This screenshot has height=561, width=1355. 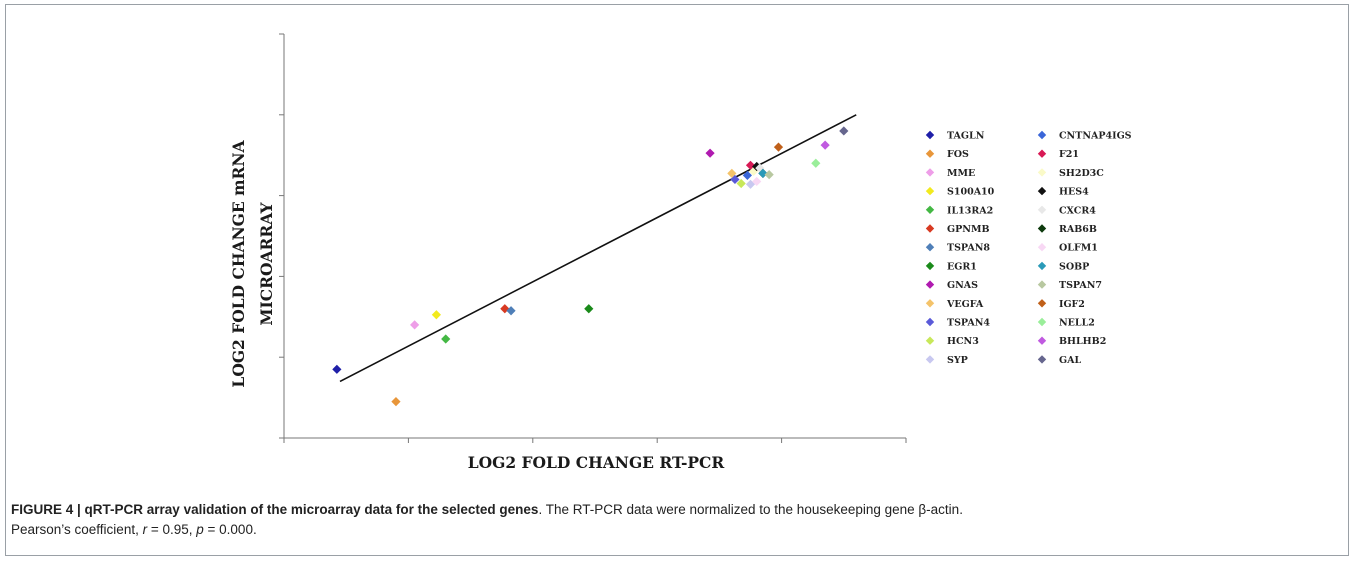 I want to click on caption-pearson: Pearson’s coefficient,, so click(x=77, y=529).